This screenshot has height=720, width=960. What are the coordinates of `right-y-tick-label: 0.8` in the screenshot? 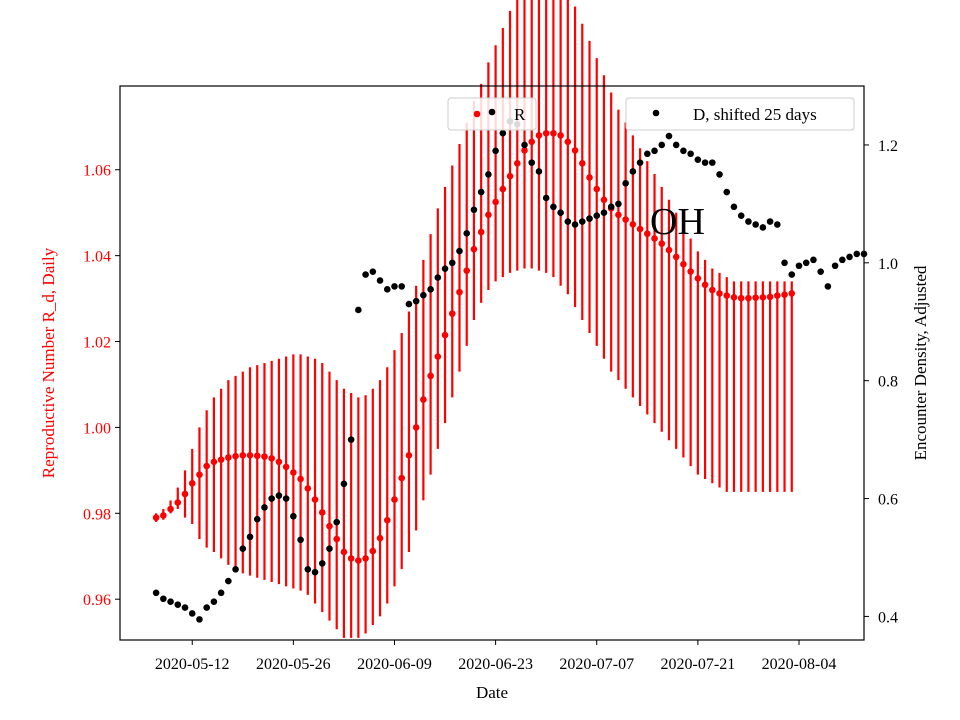 It's located at (888, 382).